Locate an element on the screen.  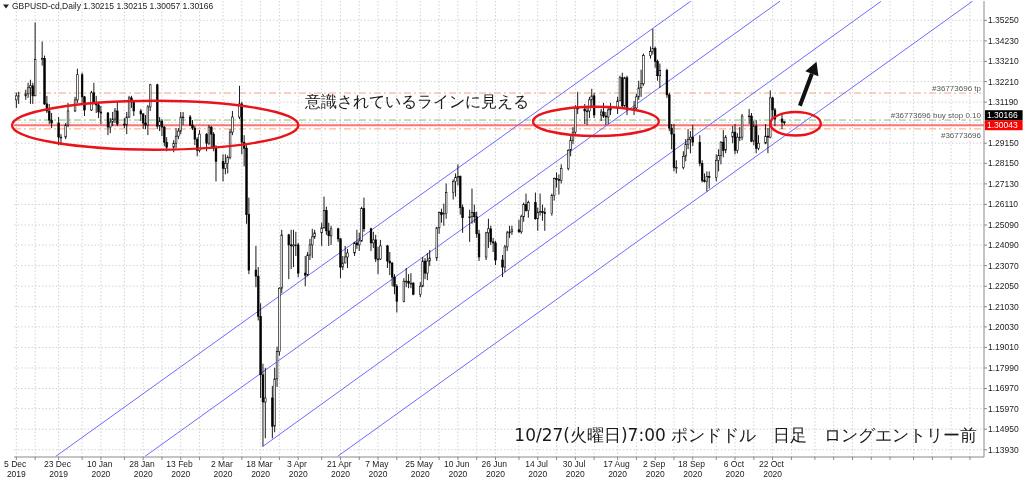
y-tick-label: 1.14950 is located at coordinates (1003, 429).